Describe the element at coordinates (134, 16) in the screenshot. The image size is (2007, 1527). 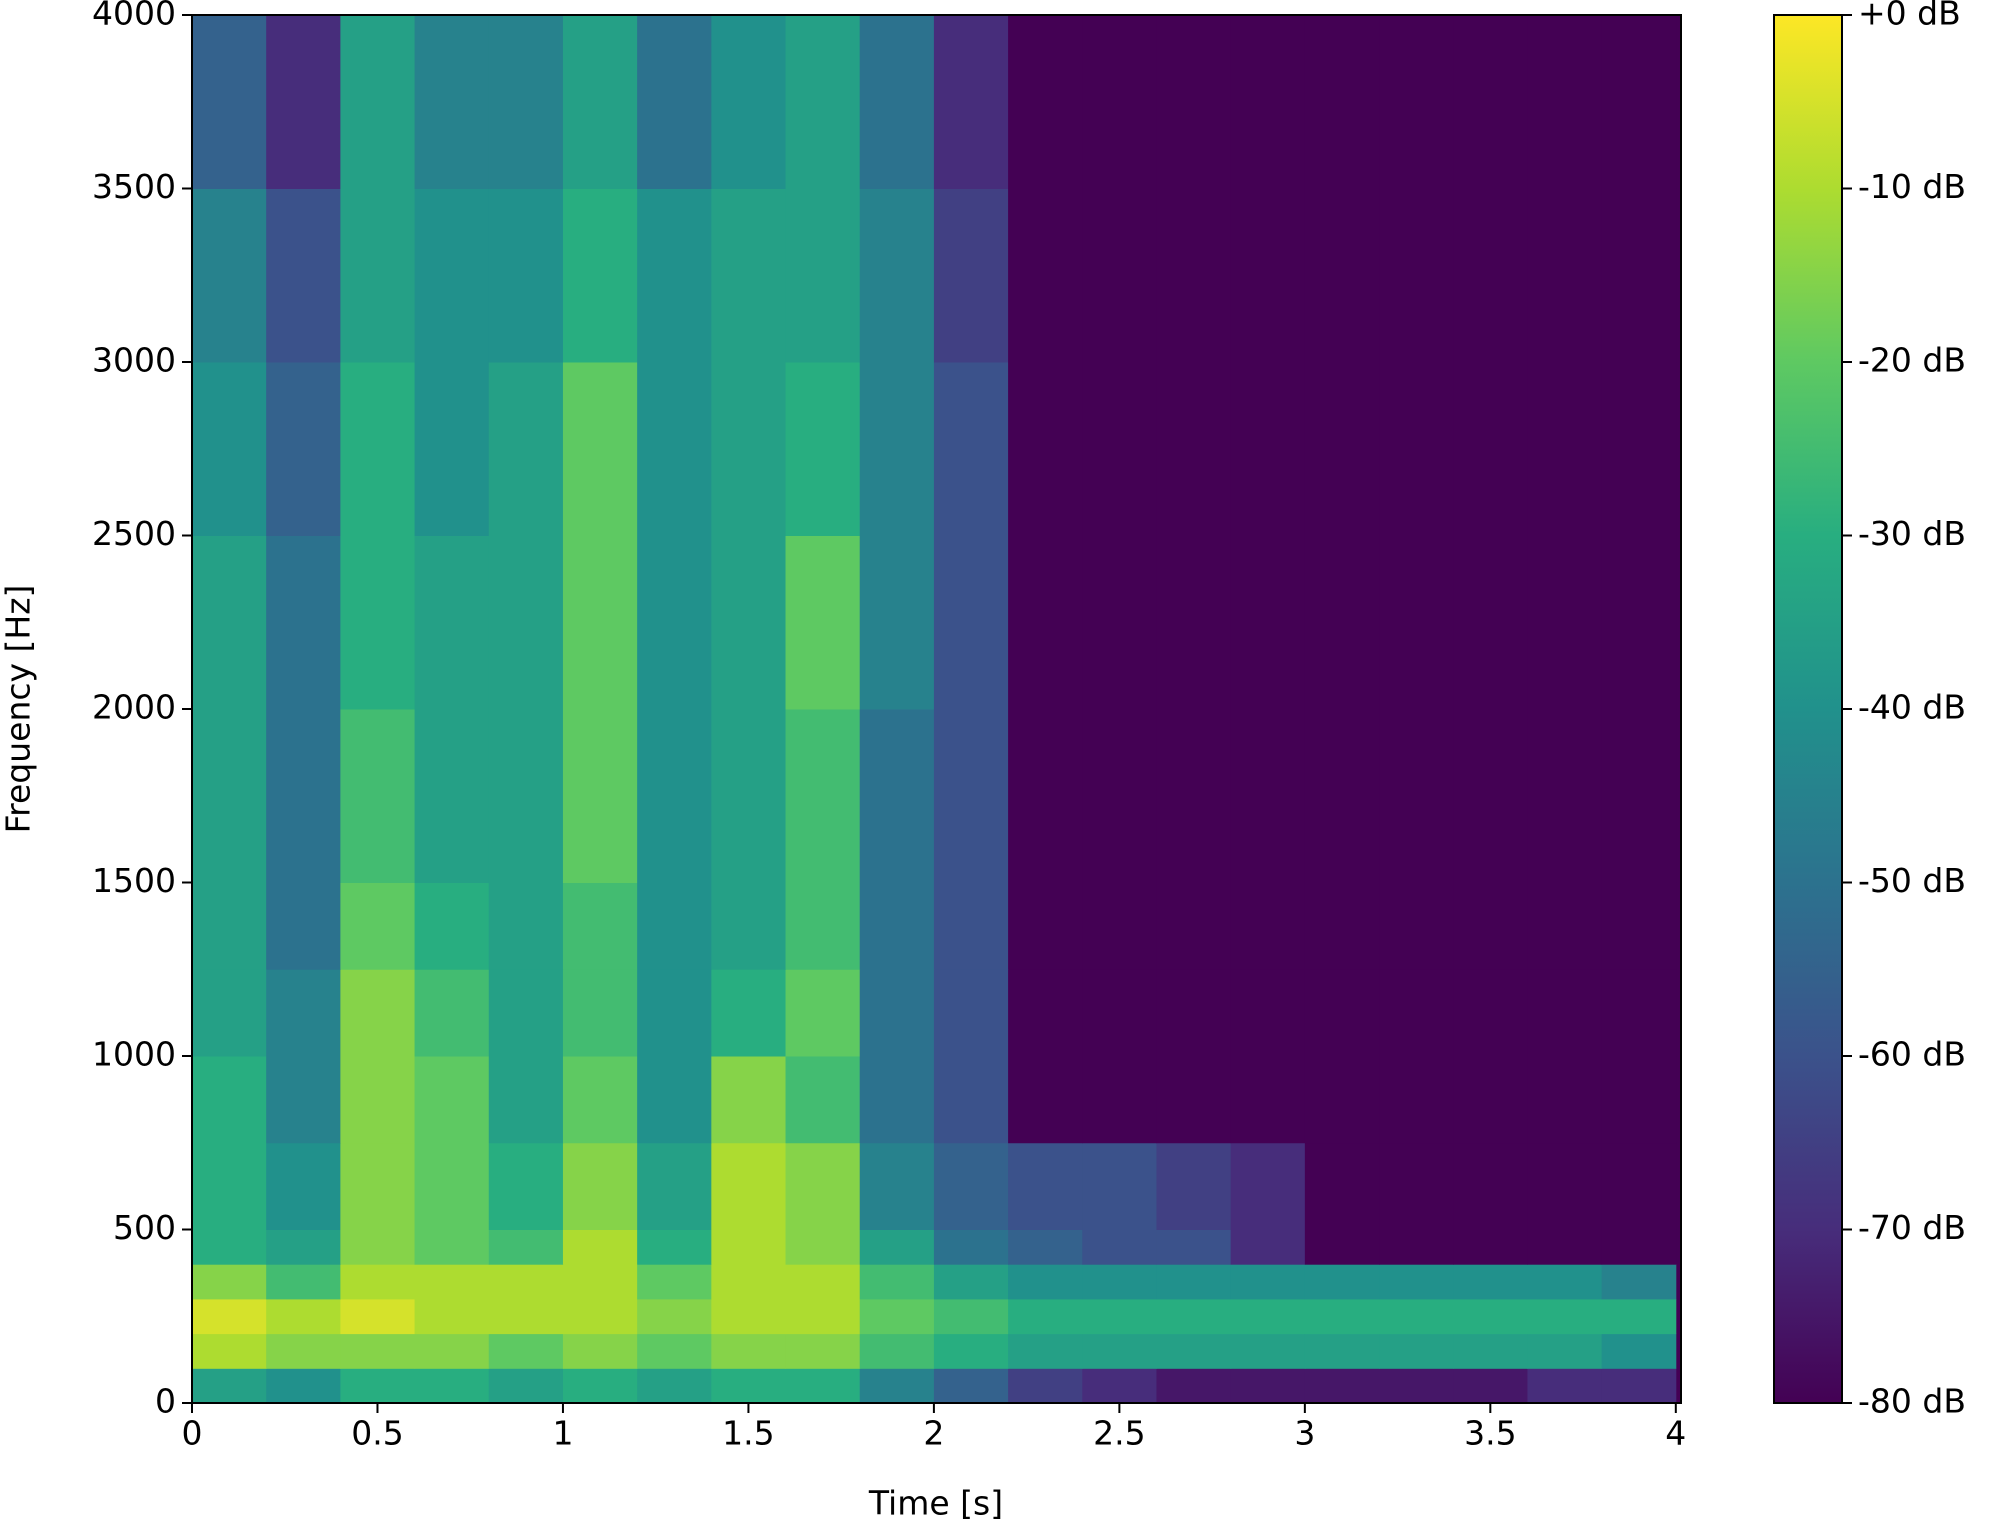
I see `y-tick-label: 4000` at that location.